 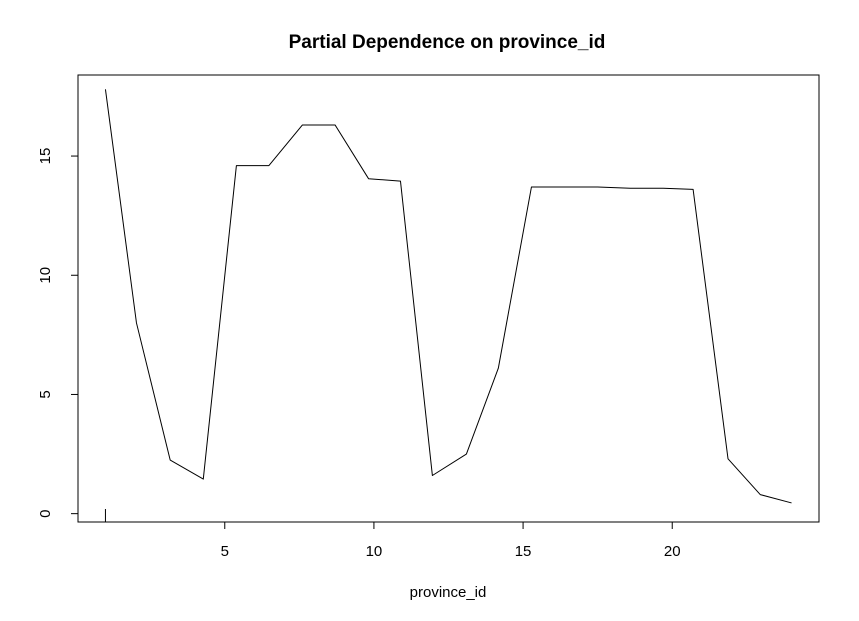 I want to click on y-tick-label: 0, so click(x=45, y=513).